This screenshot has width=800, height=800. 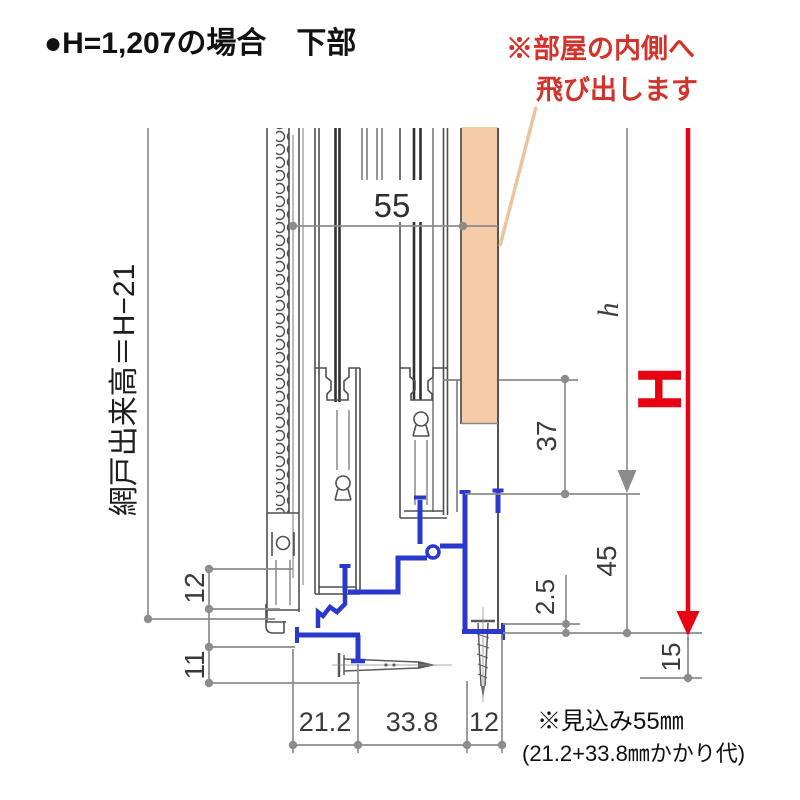 What do you see at coordinates (194, 587) in the screenshot?
I see `dim-12-left-label: 12` at bounding box center [194, 587].